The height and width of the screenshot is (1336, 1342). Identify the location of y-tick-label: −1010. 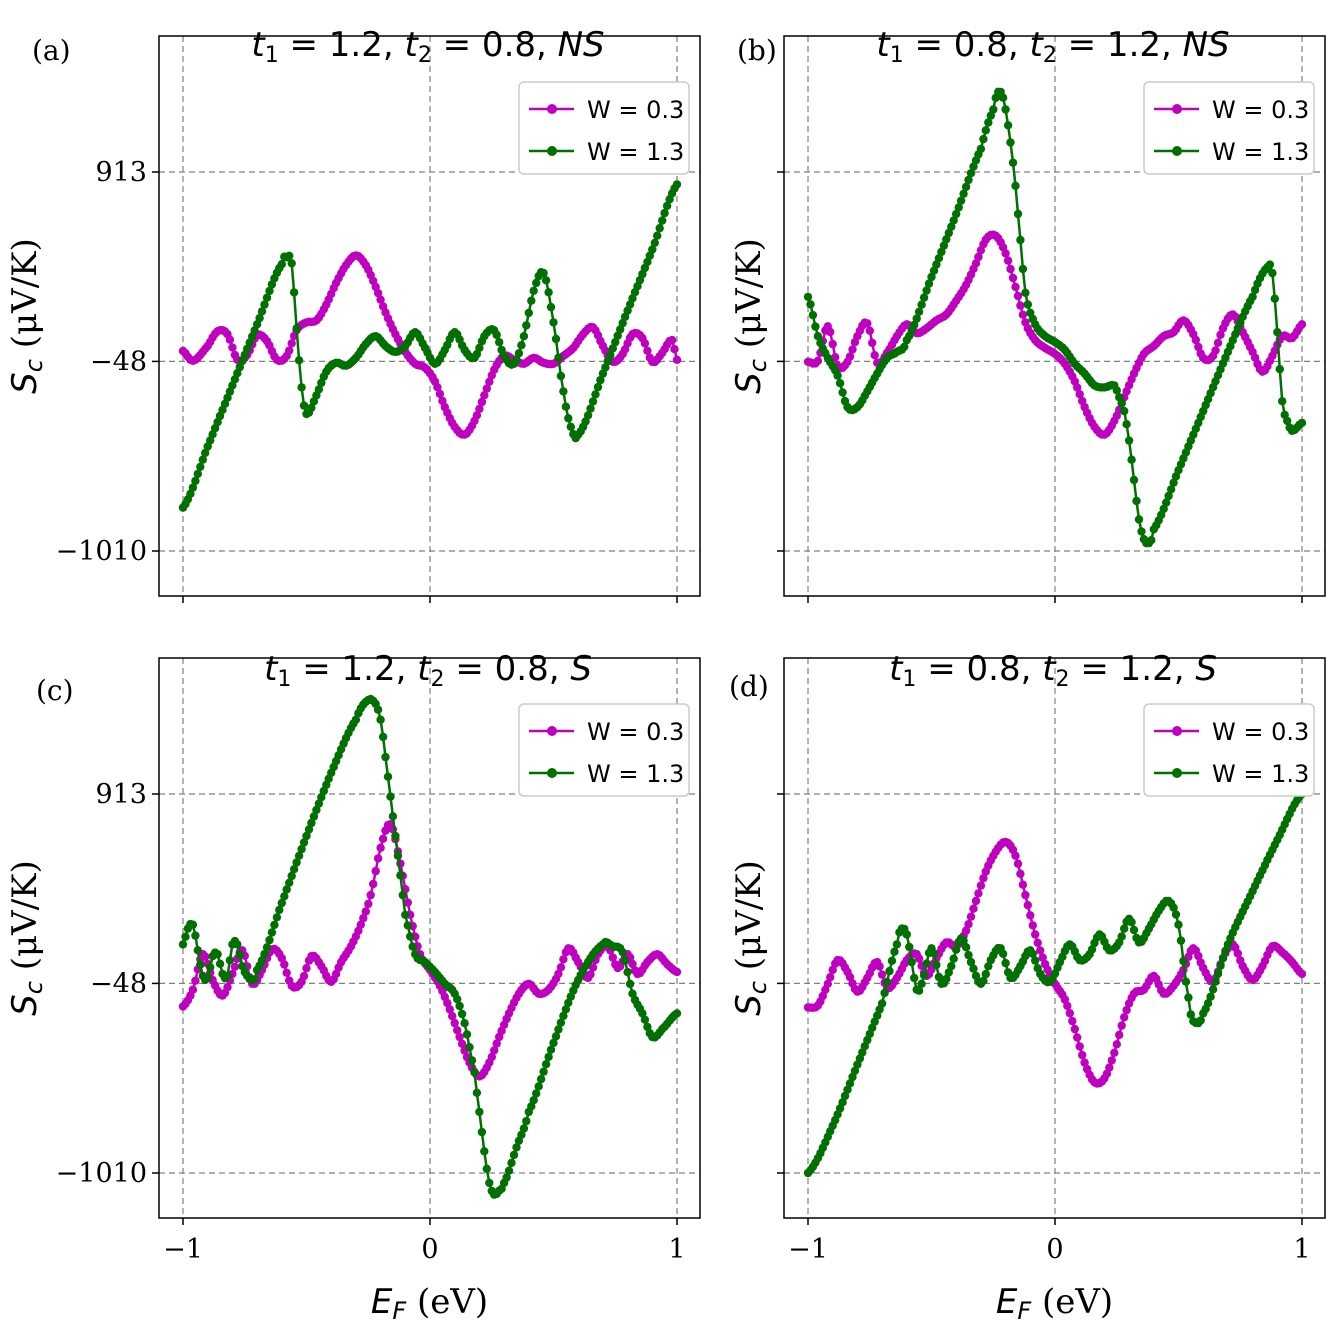
(101, 1173).